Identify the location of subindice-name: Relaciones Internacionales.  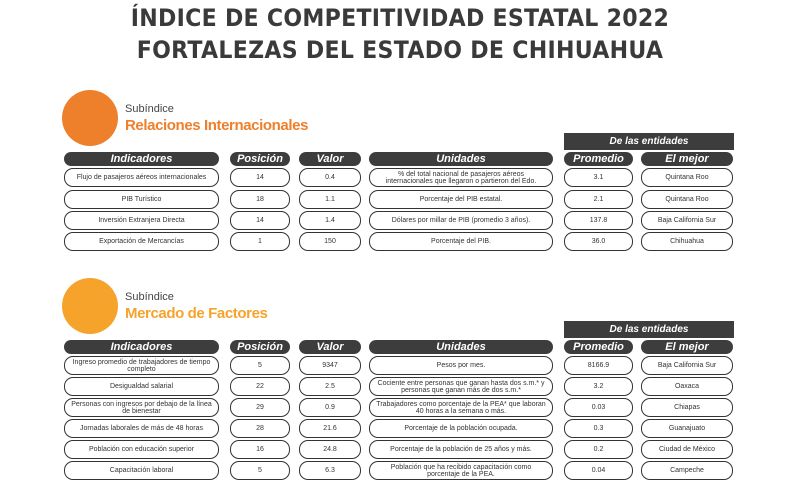
(217, 125).